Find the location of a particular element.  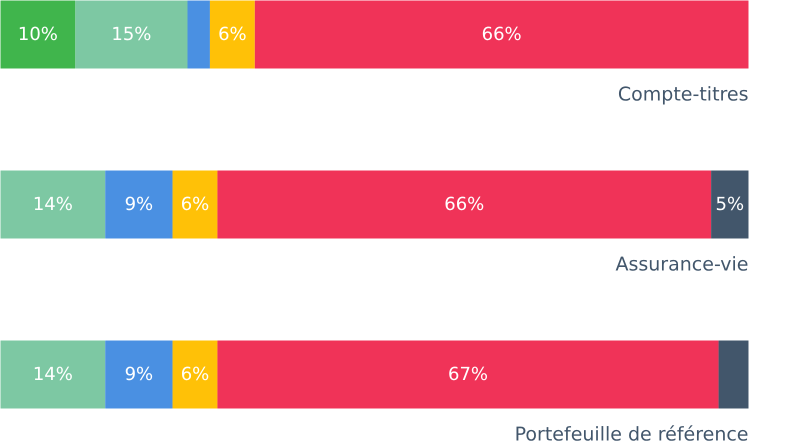

y-tick-label: Portefeuille de référence is located at coordinates (631, 434).